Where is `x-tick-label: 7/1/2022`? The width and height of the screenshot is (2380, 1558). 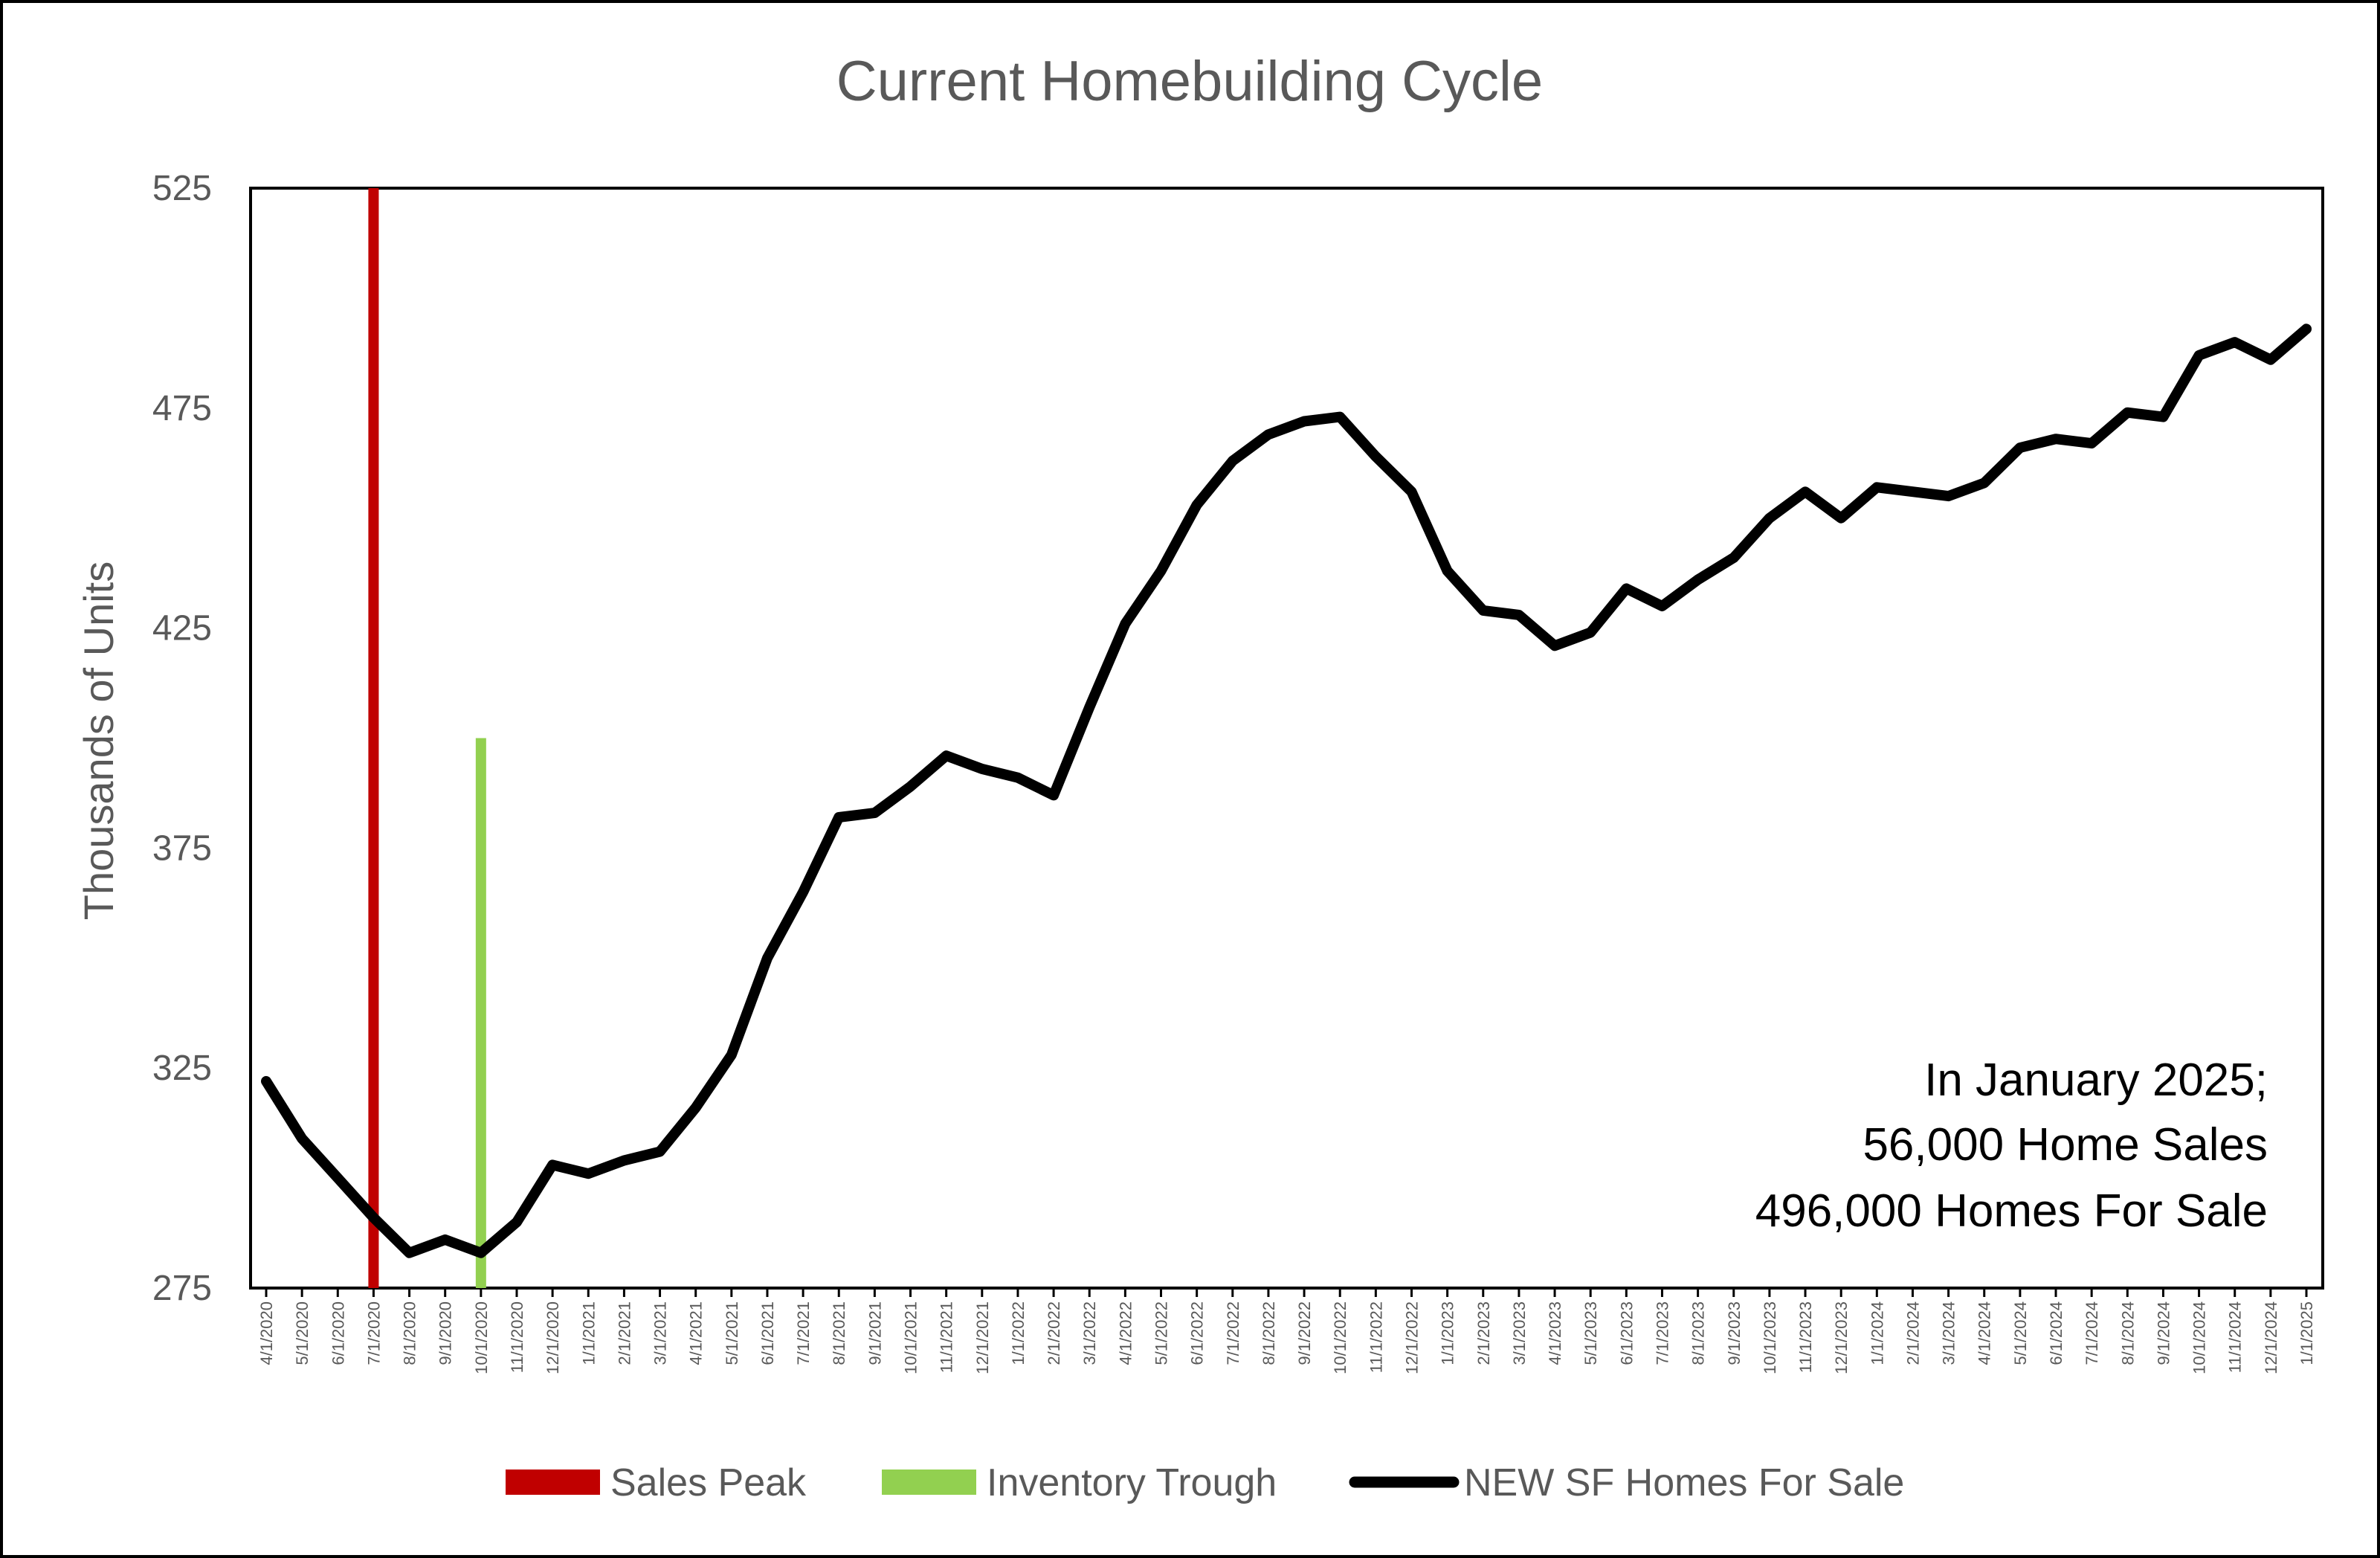
x-tick-label: 7/1/2022 is located at coordinates (1233, 1333).